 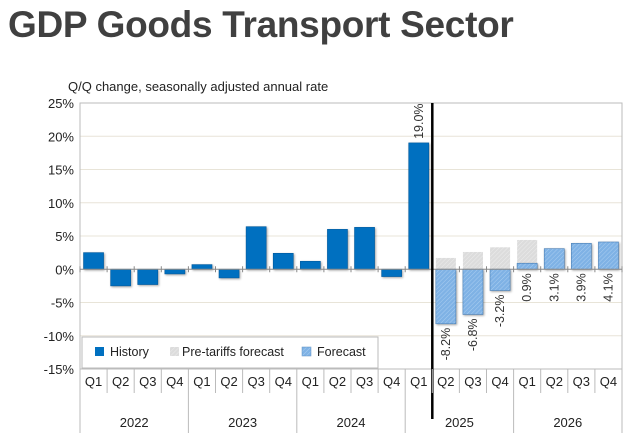 I want to click on data-label: -6.8%, so click(x=473, y=334).